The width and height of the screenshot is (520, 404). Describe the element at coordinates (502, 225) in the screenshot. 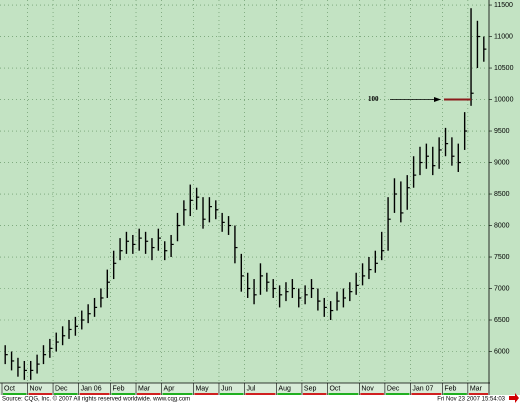

I see `y-tick-label: 8000` at that location.